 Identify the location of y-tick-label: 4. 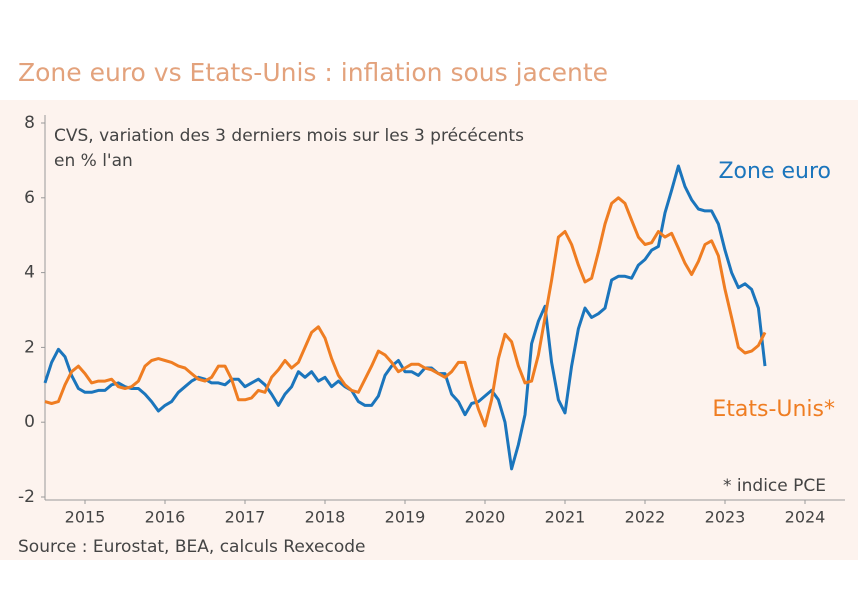
(29, 273).